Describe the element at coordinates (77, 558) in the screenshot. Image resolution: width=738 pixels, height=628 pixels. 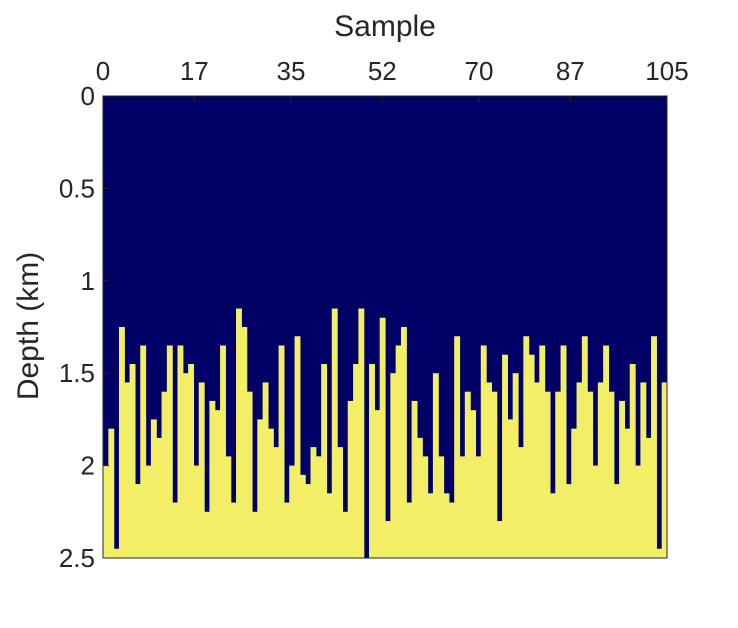
I see `y-tick-label: 2.5` at that location.